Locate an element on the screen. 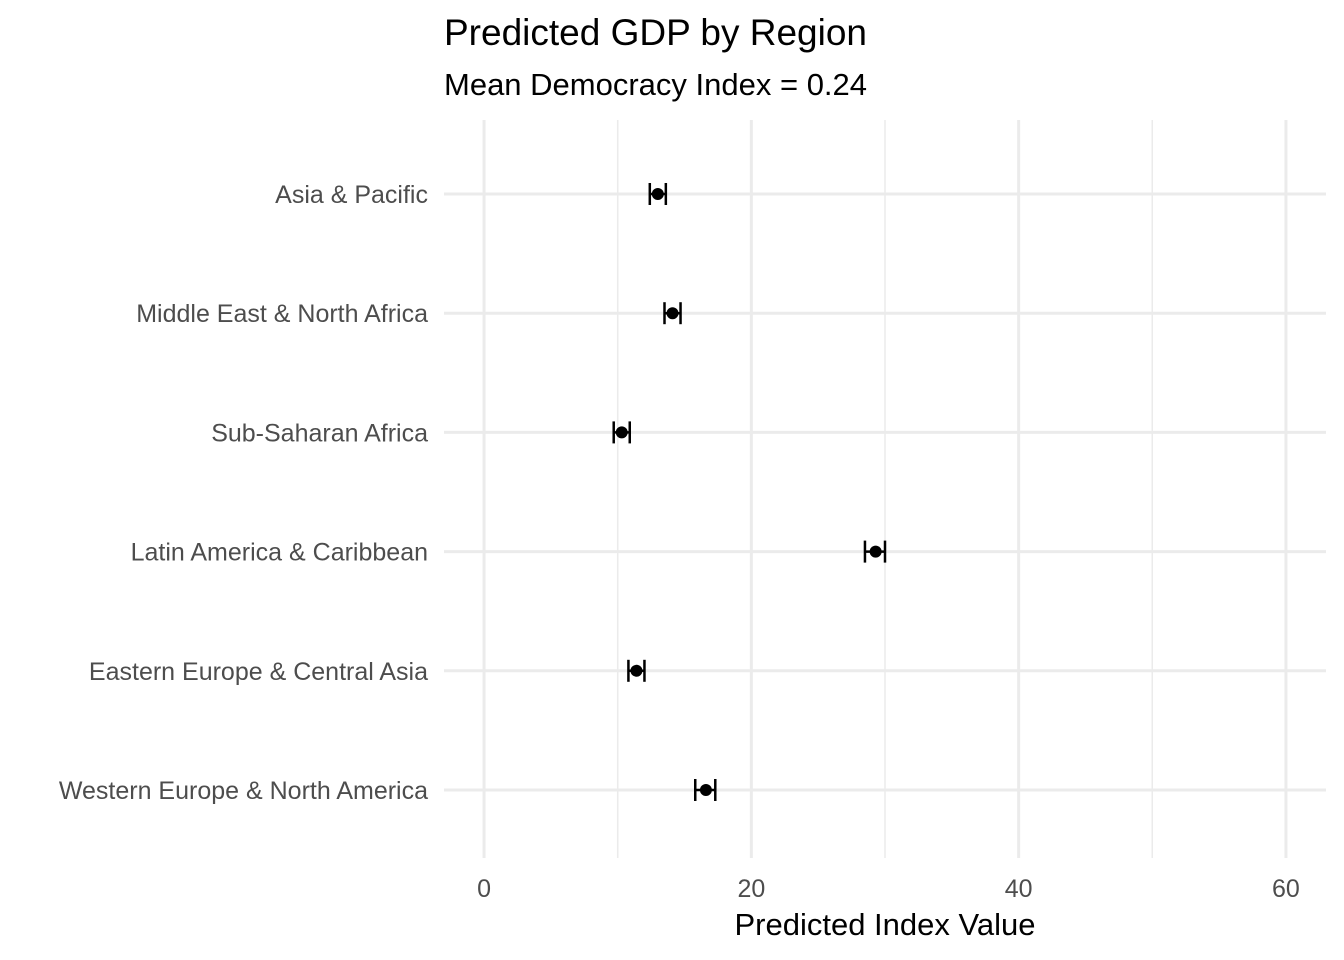 The height and width of the screenshot is (960, 1344). y-tick-label: Asia & Pacific is located at coordinates (351, 195).